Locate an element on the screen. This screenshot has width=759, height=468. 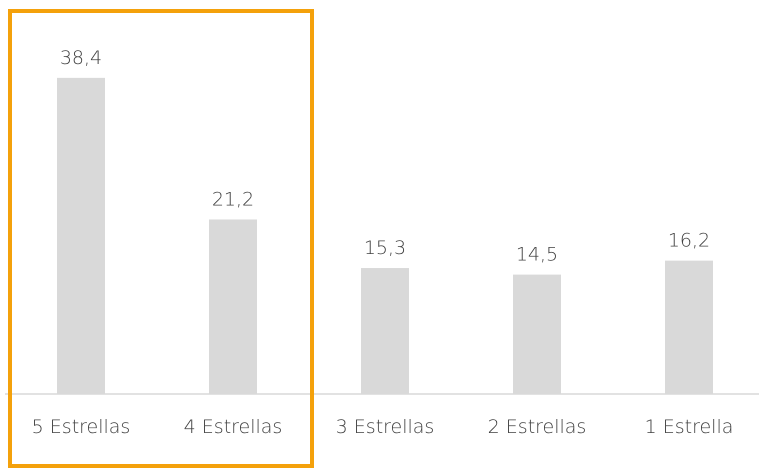
bar-3-estrellas is located at coordinates (385, 331).